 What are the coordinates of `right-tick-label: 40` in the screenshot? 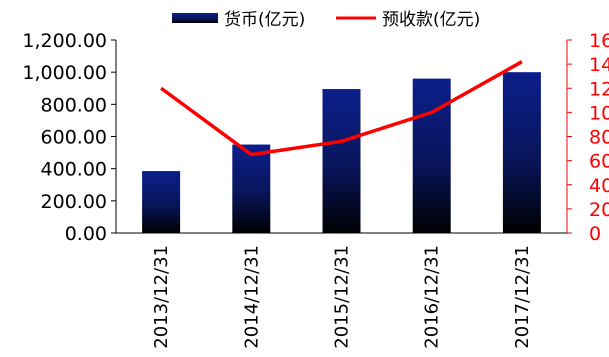 It's located at (599, 186).